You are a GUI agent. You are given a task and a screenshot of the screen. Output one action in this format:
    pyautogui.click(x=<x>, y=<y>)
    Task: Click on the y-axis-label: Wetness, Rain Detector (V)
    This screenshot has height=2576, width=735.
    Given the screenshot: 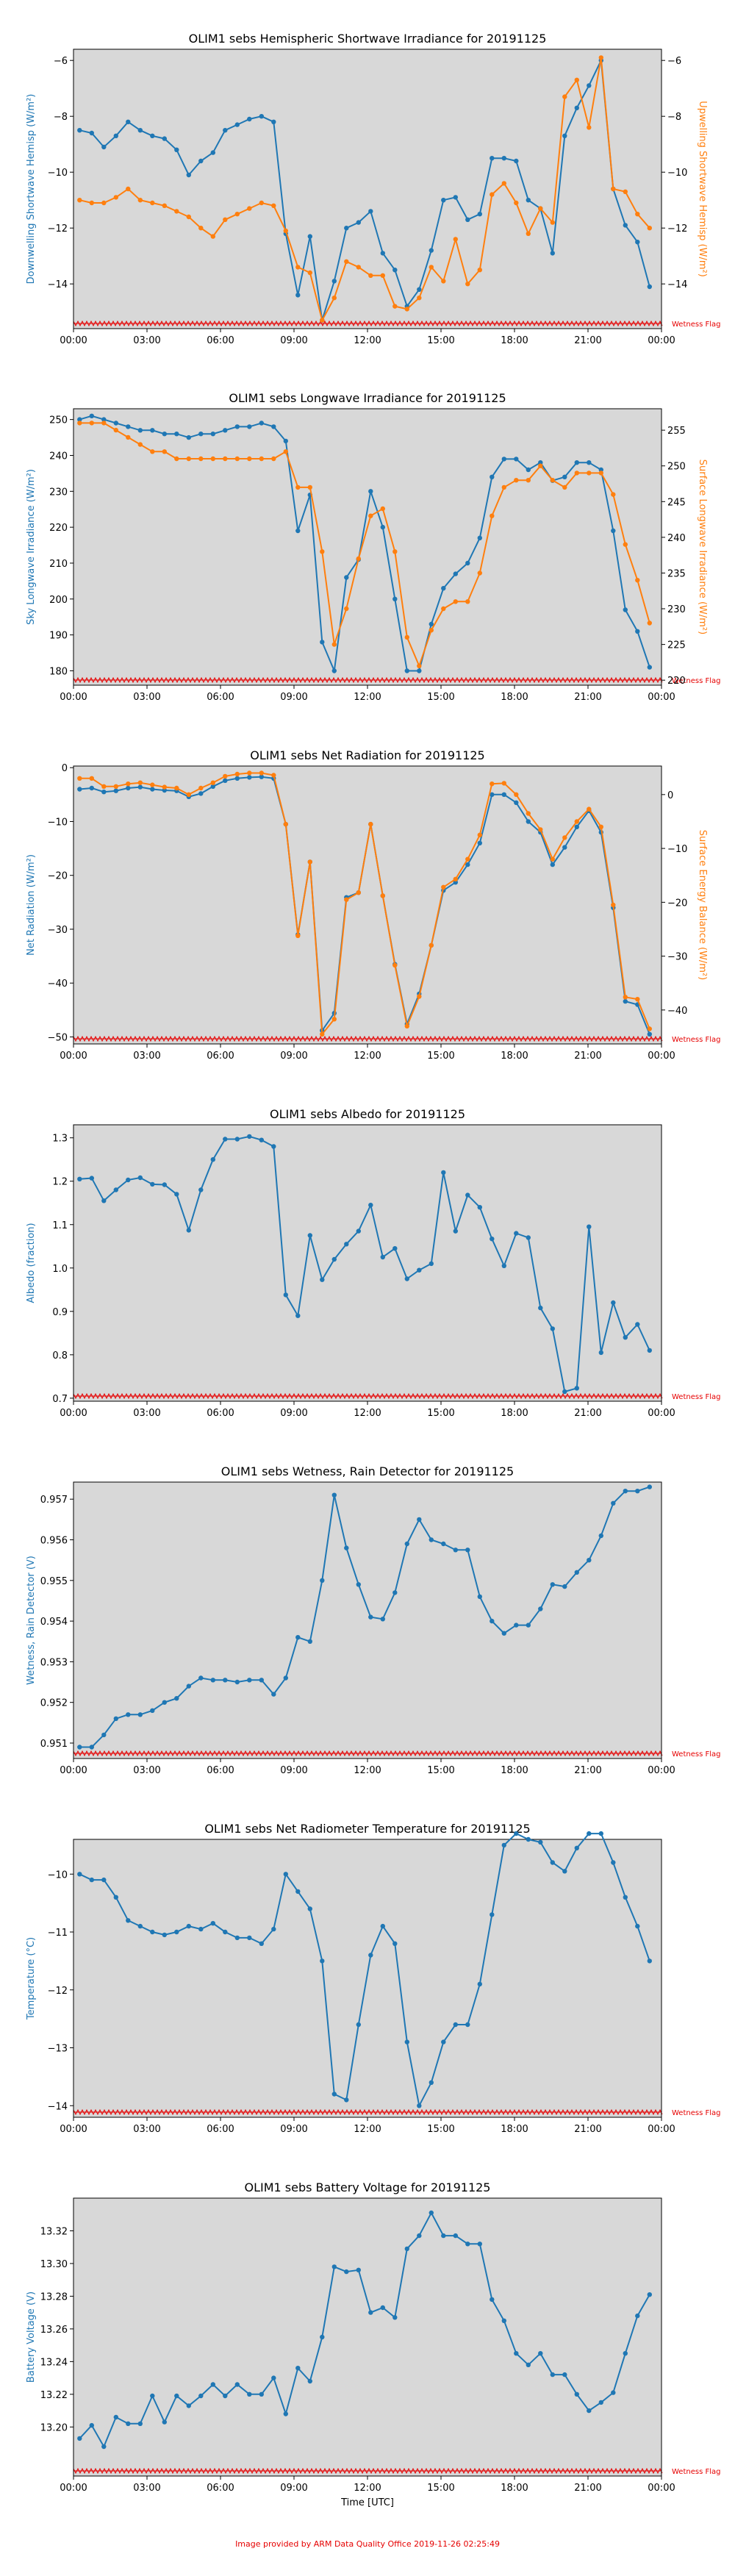 What is the action you would take?
    pyautogui.click(x=31, y=1620)
    